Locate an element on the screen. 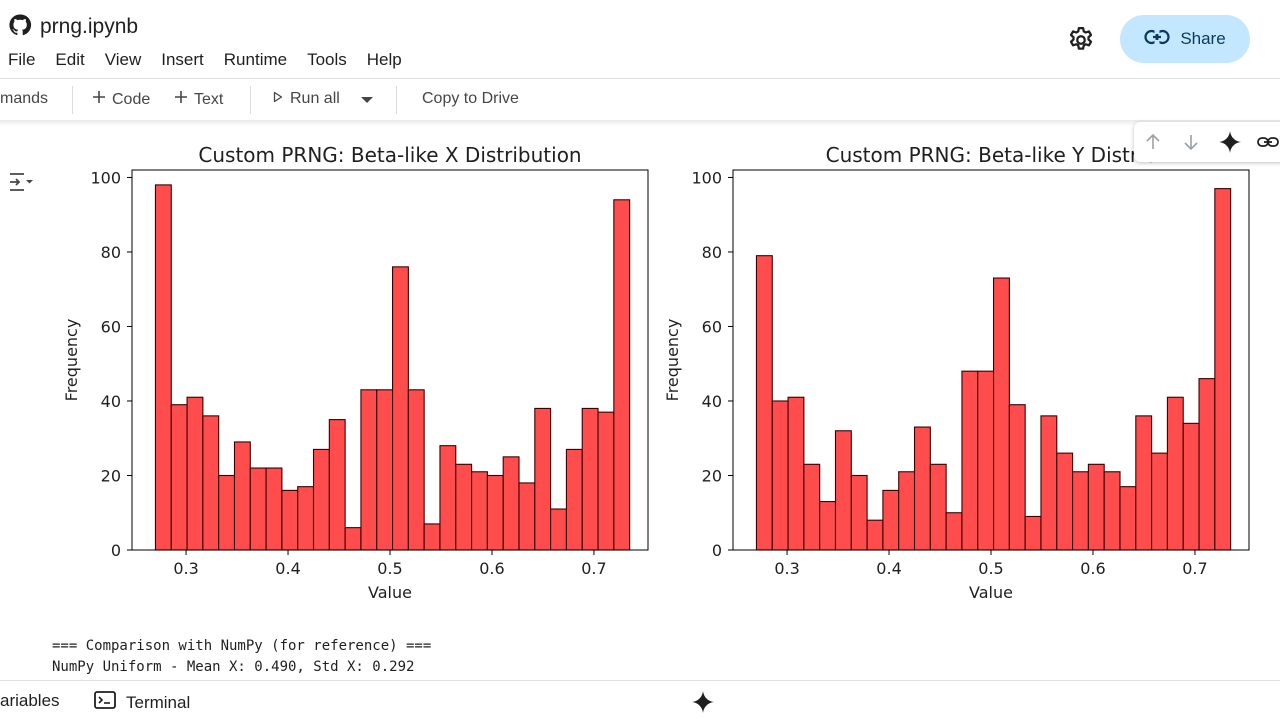 The width and height of the screenshot is (1280, 719). notebook-title: prng.ipynb is located at coordinates (89, 26).